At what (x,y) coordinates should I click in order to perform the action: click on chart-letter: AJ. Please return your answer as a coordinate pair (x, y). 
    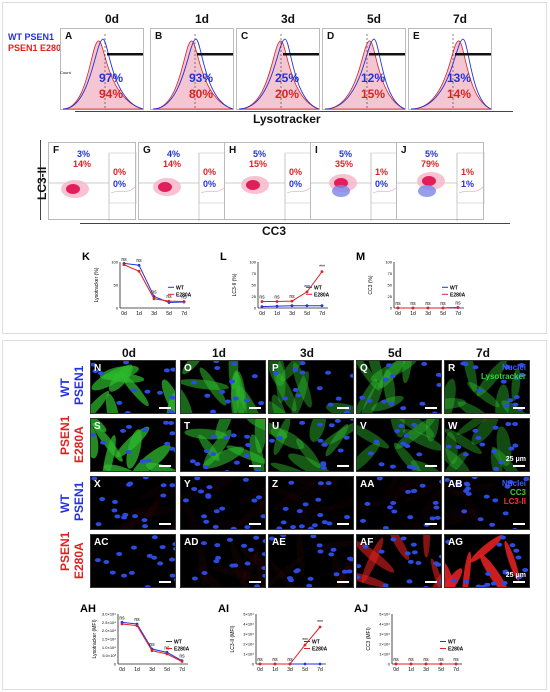
    Looking at the image, I should click on (361, 609).